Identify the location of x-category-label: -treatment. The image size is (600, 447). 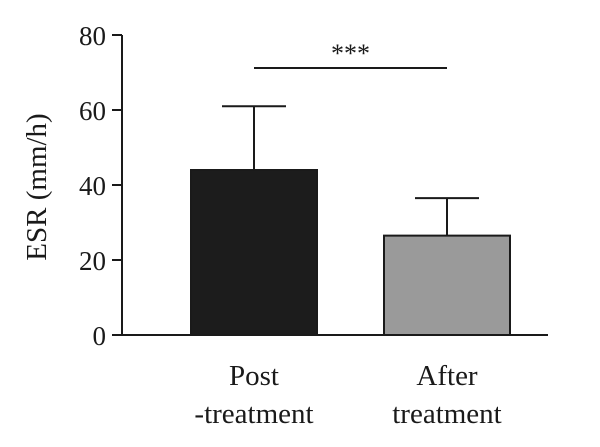
(253, 414).